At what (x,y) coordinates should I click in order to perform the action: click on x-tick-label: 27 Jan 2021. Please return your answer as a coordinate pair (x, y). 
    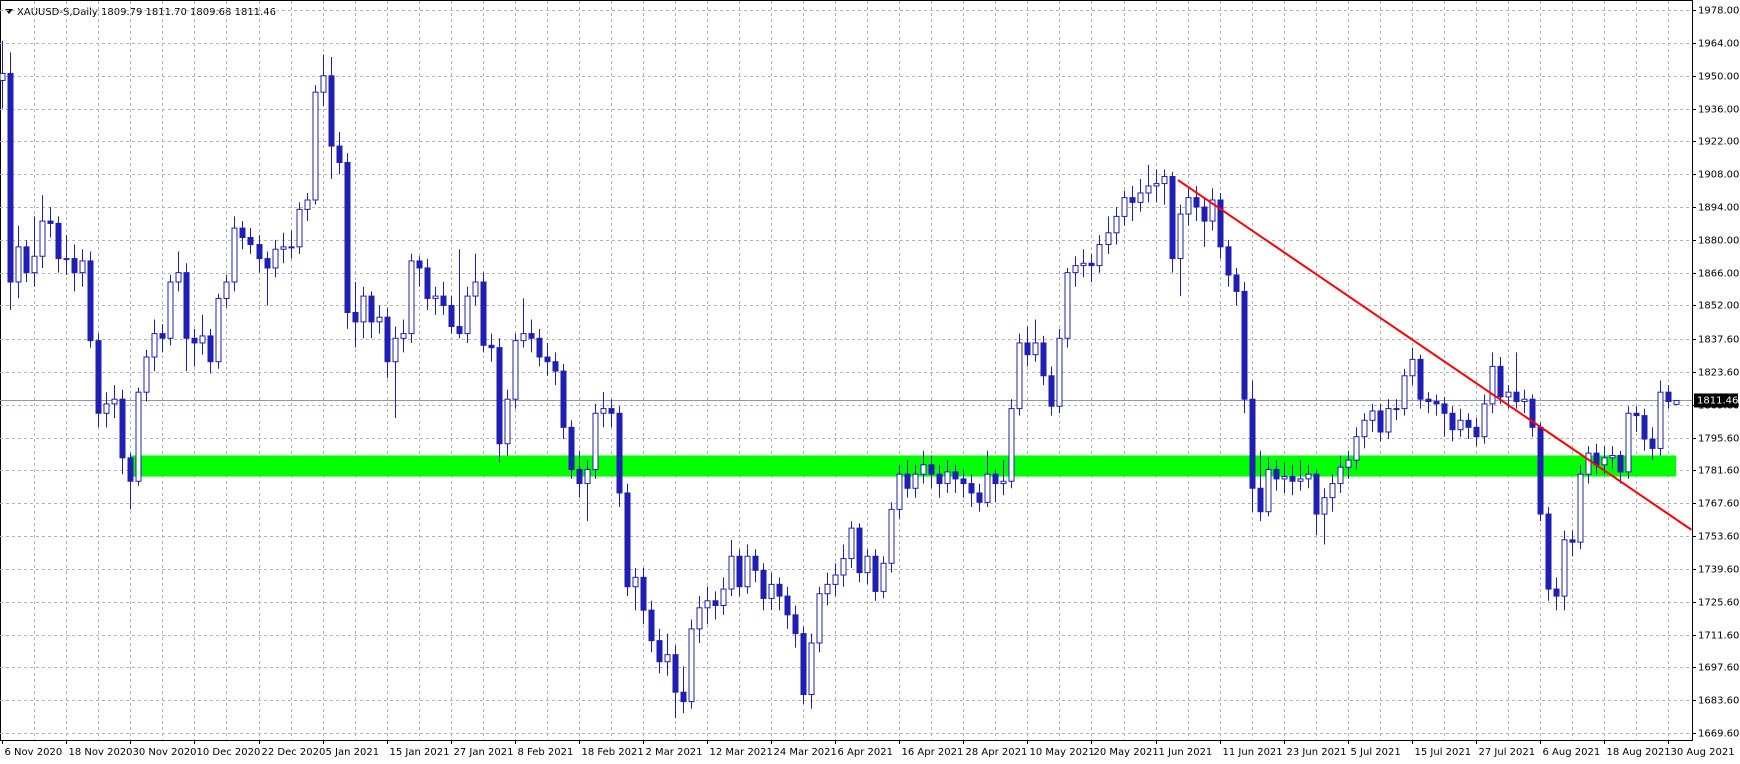
    Looking at the image, I should click on (484, 752).